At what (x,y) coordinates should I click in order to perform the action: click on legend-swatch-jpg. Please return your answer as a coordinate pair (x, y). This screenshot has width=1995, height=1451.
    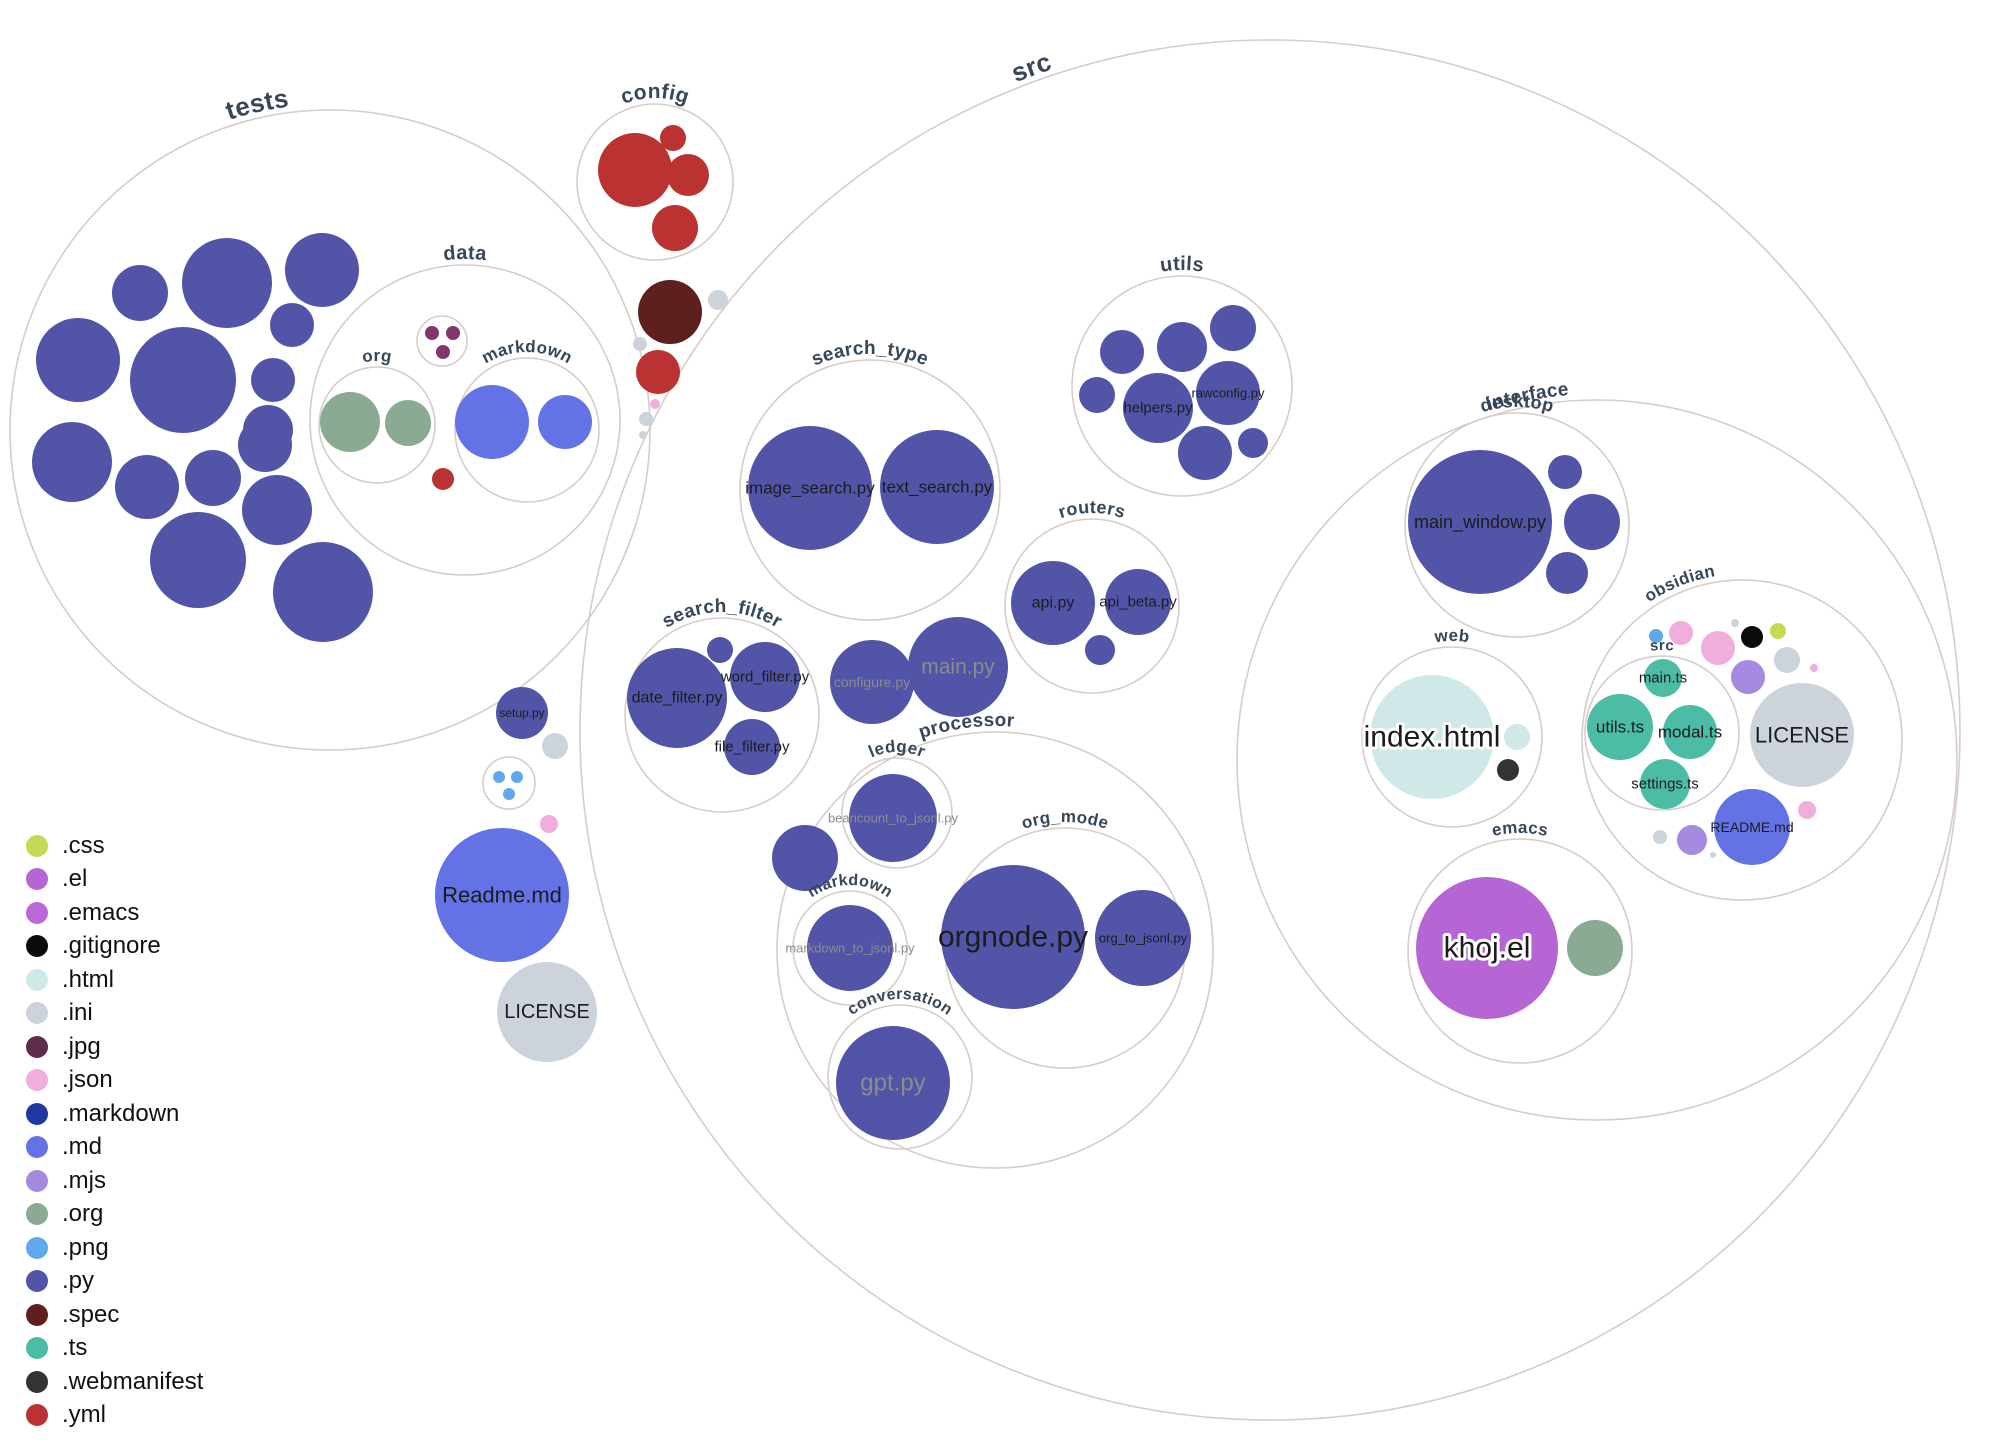
    Looking at the image, I should click on (37, 1046).